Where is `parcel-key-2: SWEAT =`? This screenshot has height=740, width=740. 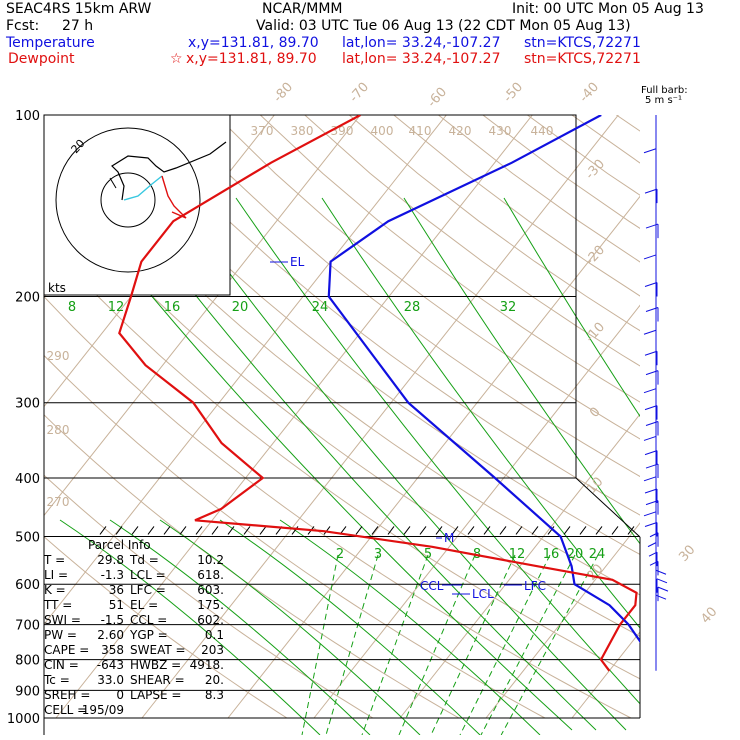
parcel-key-2: SWEAT = is located at coordinates (158, 650).